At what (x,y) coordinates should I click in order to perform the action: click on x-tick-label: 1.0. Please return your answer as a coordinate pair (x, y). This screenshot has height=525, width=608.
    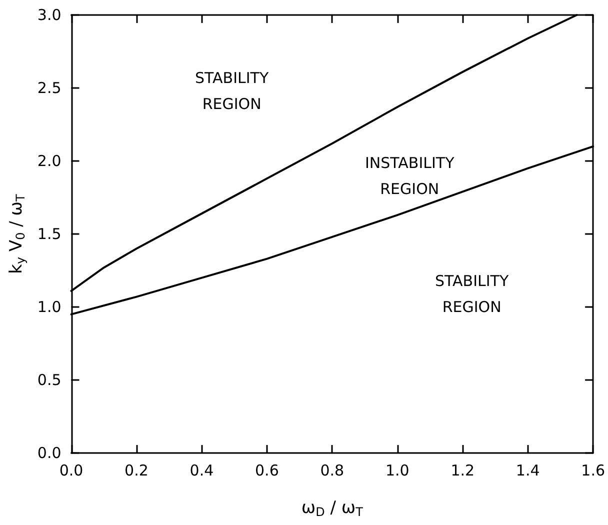
    Looking at the image, I should click on (397, 471).